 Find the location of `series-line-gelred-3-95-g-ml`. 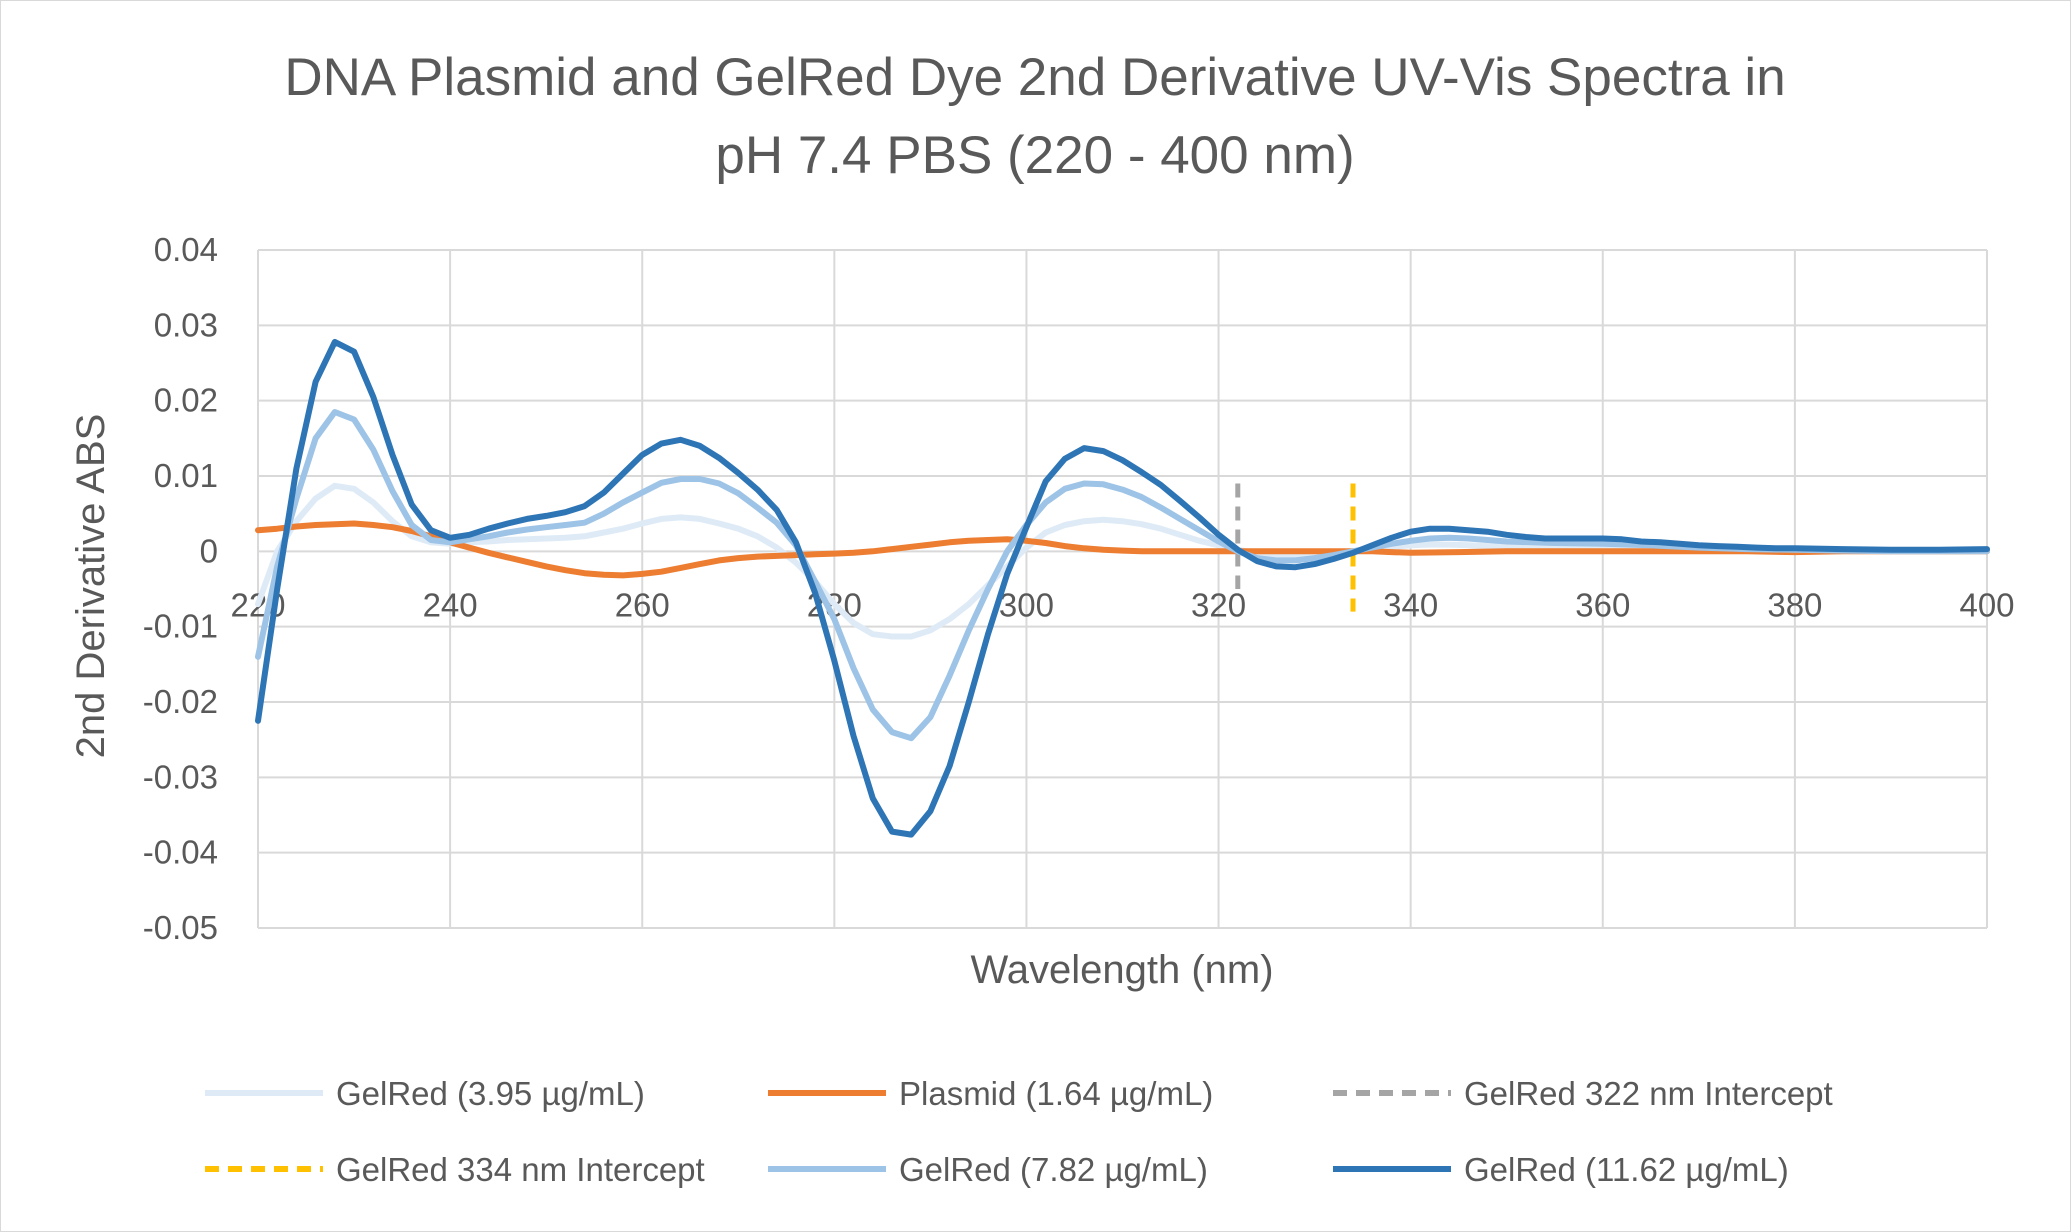

series-line-gelred-3-95-g-ml is located at coordinates (1122, 561).